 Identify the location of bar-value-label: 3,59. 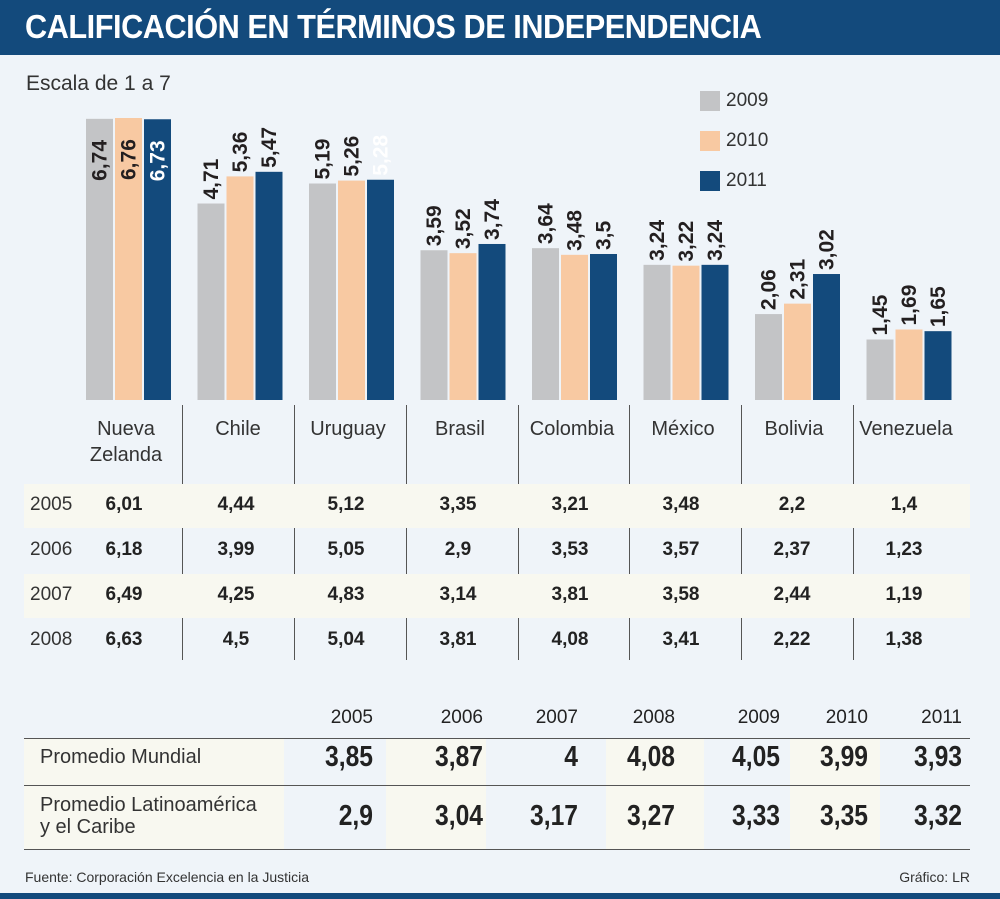
(434, 225).